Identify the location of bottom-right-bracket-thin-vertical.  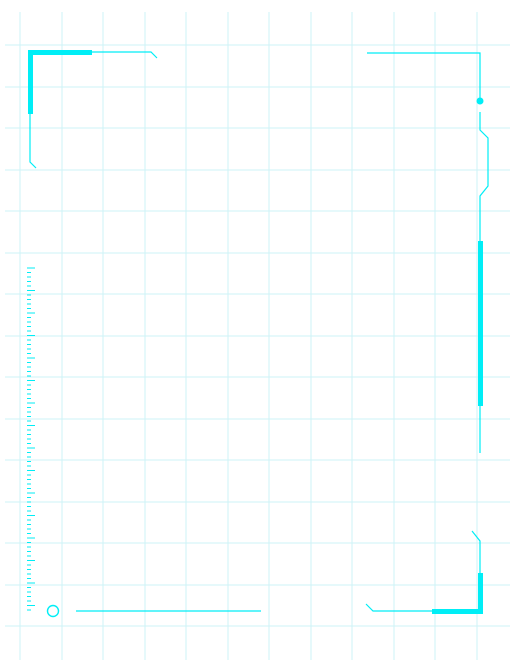
(476, 551).